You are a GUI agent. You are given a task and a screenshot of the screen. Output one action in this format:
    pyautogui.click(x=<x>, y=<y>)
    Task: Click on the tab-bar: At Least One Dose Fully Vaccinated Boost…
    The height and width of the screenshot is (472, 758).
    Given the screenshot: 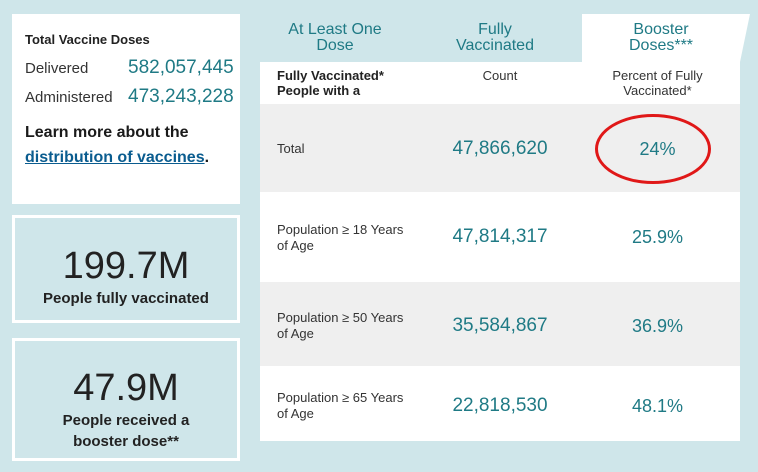 What is the action you would take?
    pyautogui.click(x=505, y=38)
    